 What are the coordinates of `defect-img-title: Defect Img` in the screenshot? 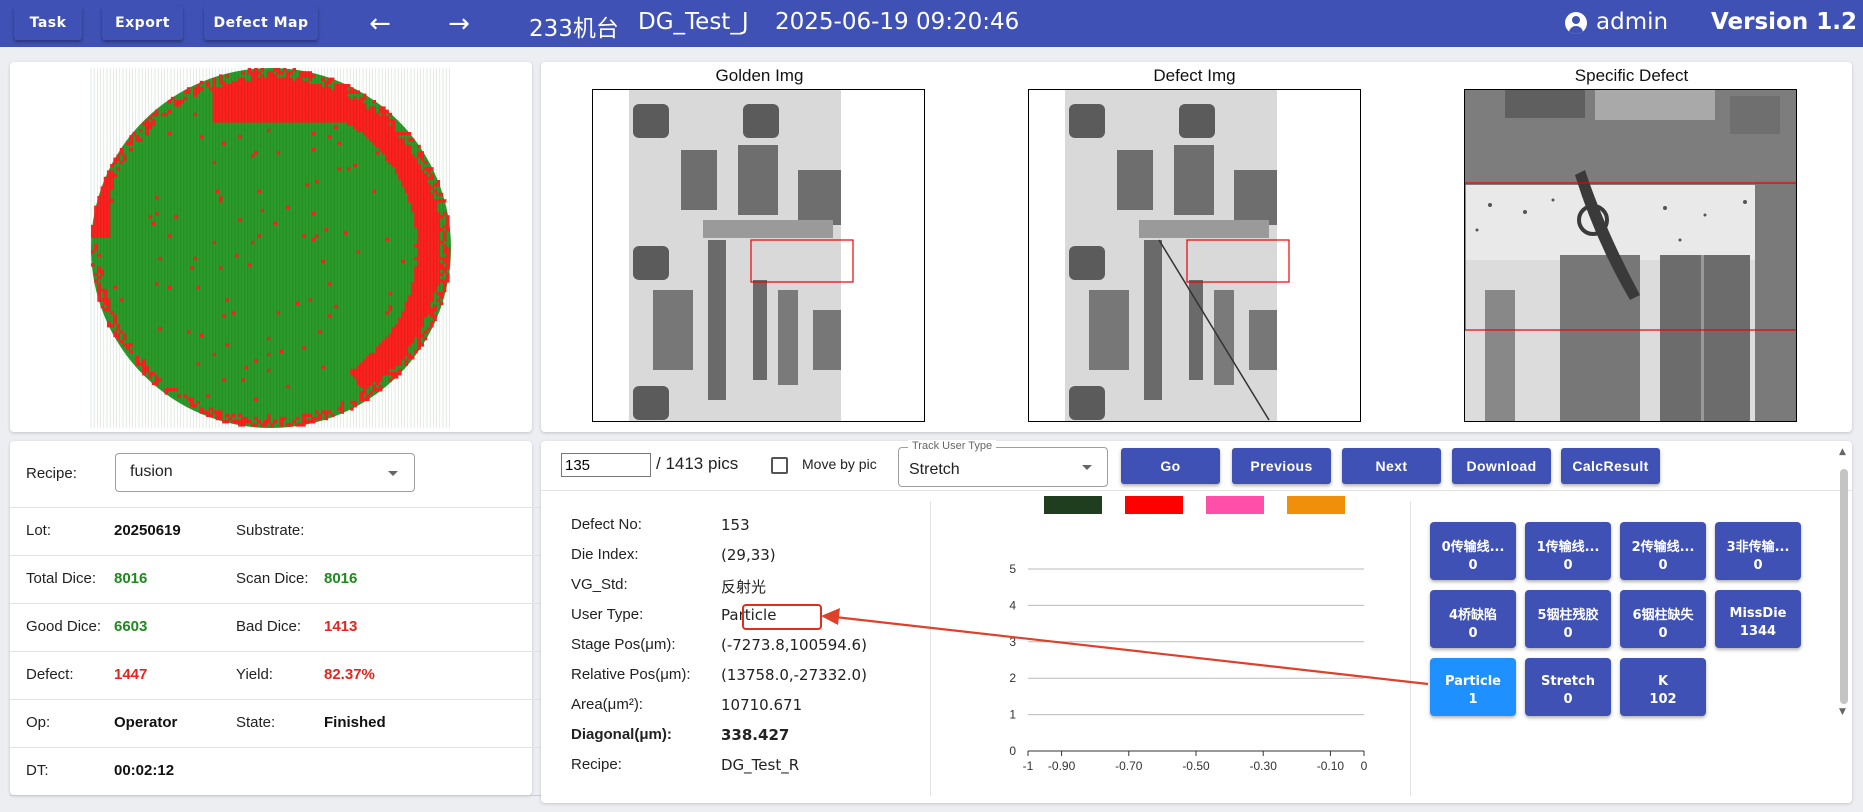 It's located at (1194, 75).